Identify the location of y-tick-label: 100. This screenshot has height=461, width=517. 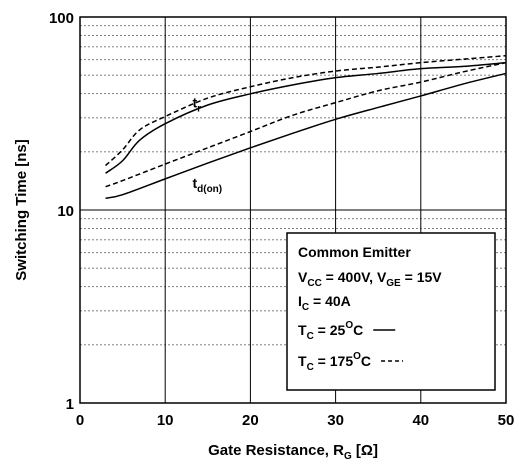
(61, 18).